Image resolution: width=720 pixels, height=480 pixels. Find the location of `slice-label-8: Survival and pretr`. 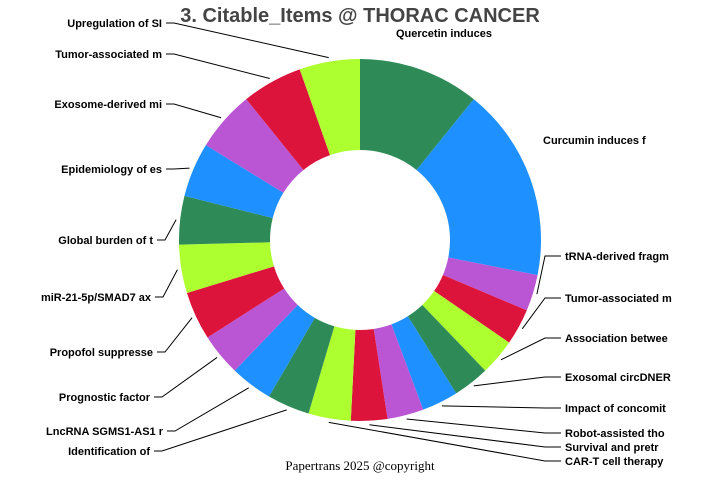

slice-label-8: Survival and pretr is located at coordinates (612, 448).